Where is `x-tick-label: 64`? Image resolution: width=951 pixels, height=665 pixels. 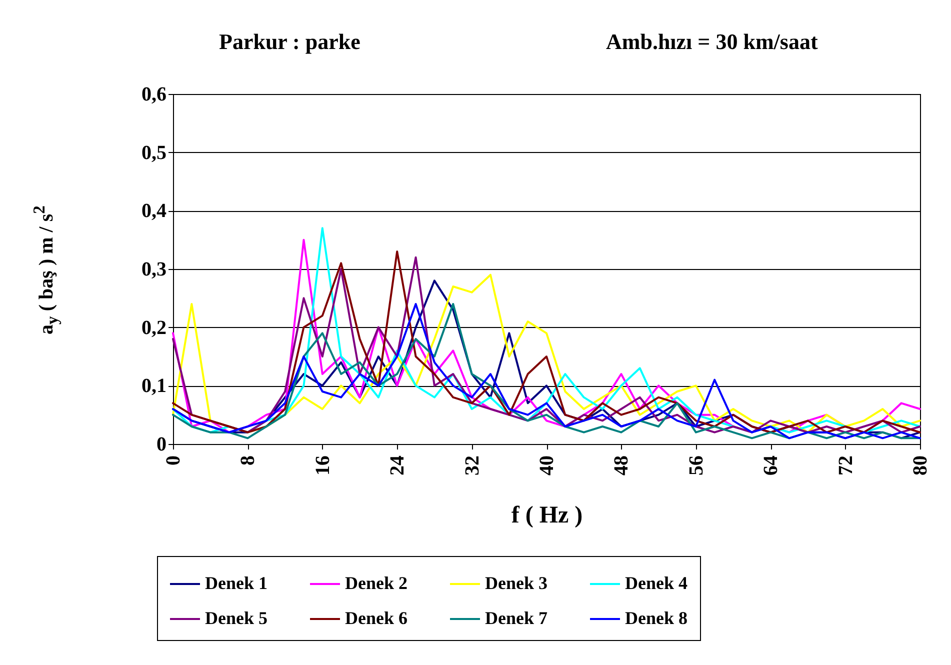 x-tick-label: 64 is located at coordinates (771, 466).